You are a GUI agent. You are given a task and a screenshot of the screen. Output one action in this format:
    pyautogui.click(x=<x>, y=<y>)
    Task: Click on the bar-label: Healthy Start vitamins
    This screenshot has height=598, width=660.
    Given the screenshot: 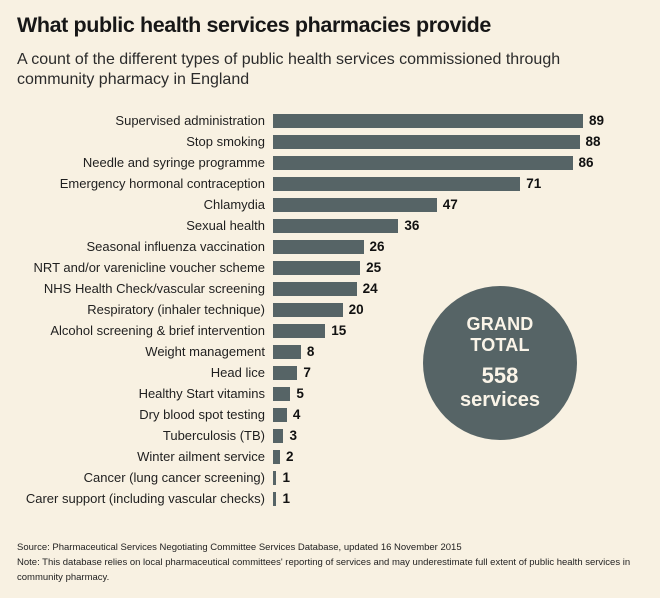 What is the action you would take?
    pyautogui.click(x=201, y=393)
    